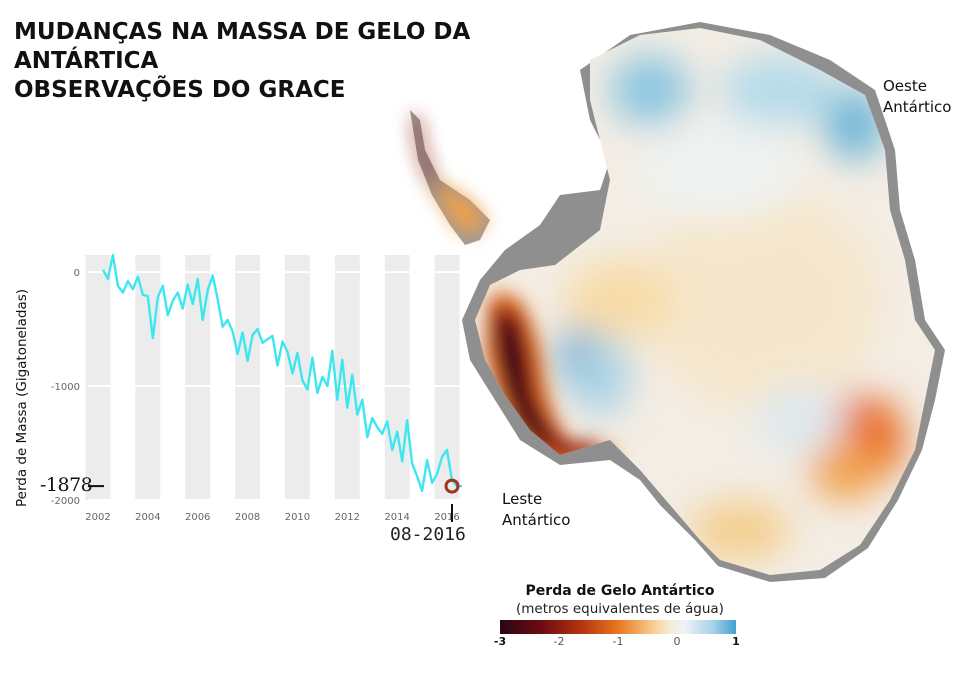 The width and height of the screenshot is (964, 675). What do you see at coordinates (197, 517) in the screenshot?
I see `x-tick-label: 2006` at bounding box center [197, 517].